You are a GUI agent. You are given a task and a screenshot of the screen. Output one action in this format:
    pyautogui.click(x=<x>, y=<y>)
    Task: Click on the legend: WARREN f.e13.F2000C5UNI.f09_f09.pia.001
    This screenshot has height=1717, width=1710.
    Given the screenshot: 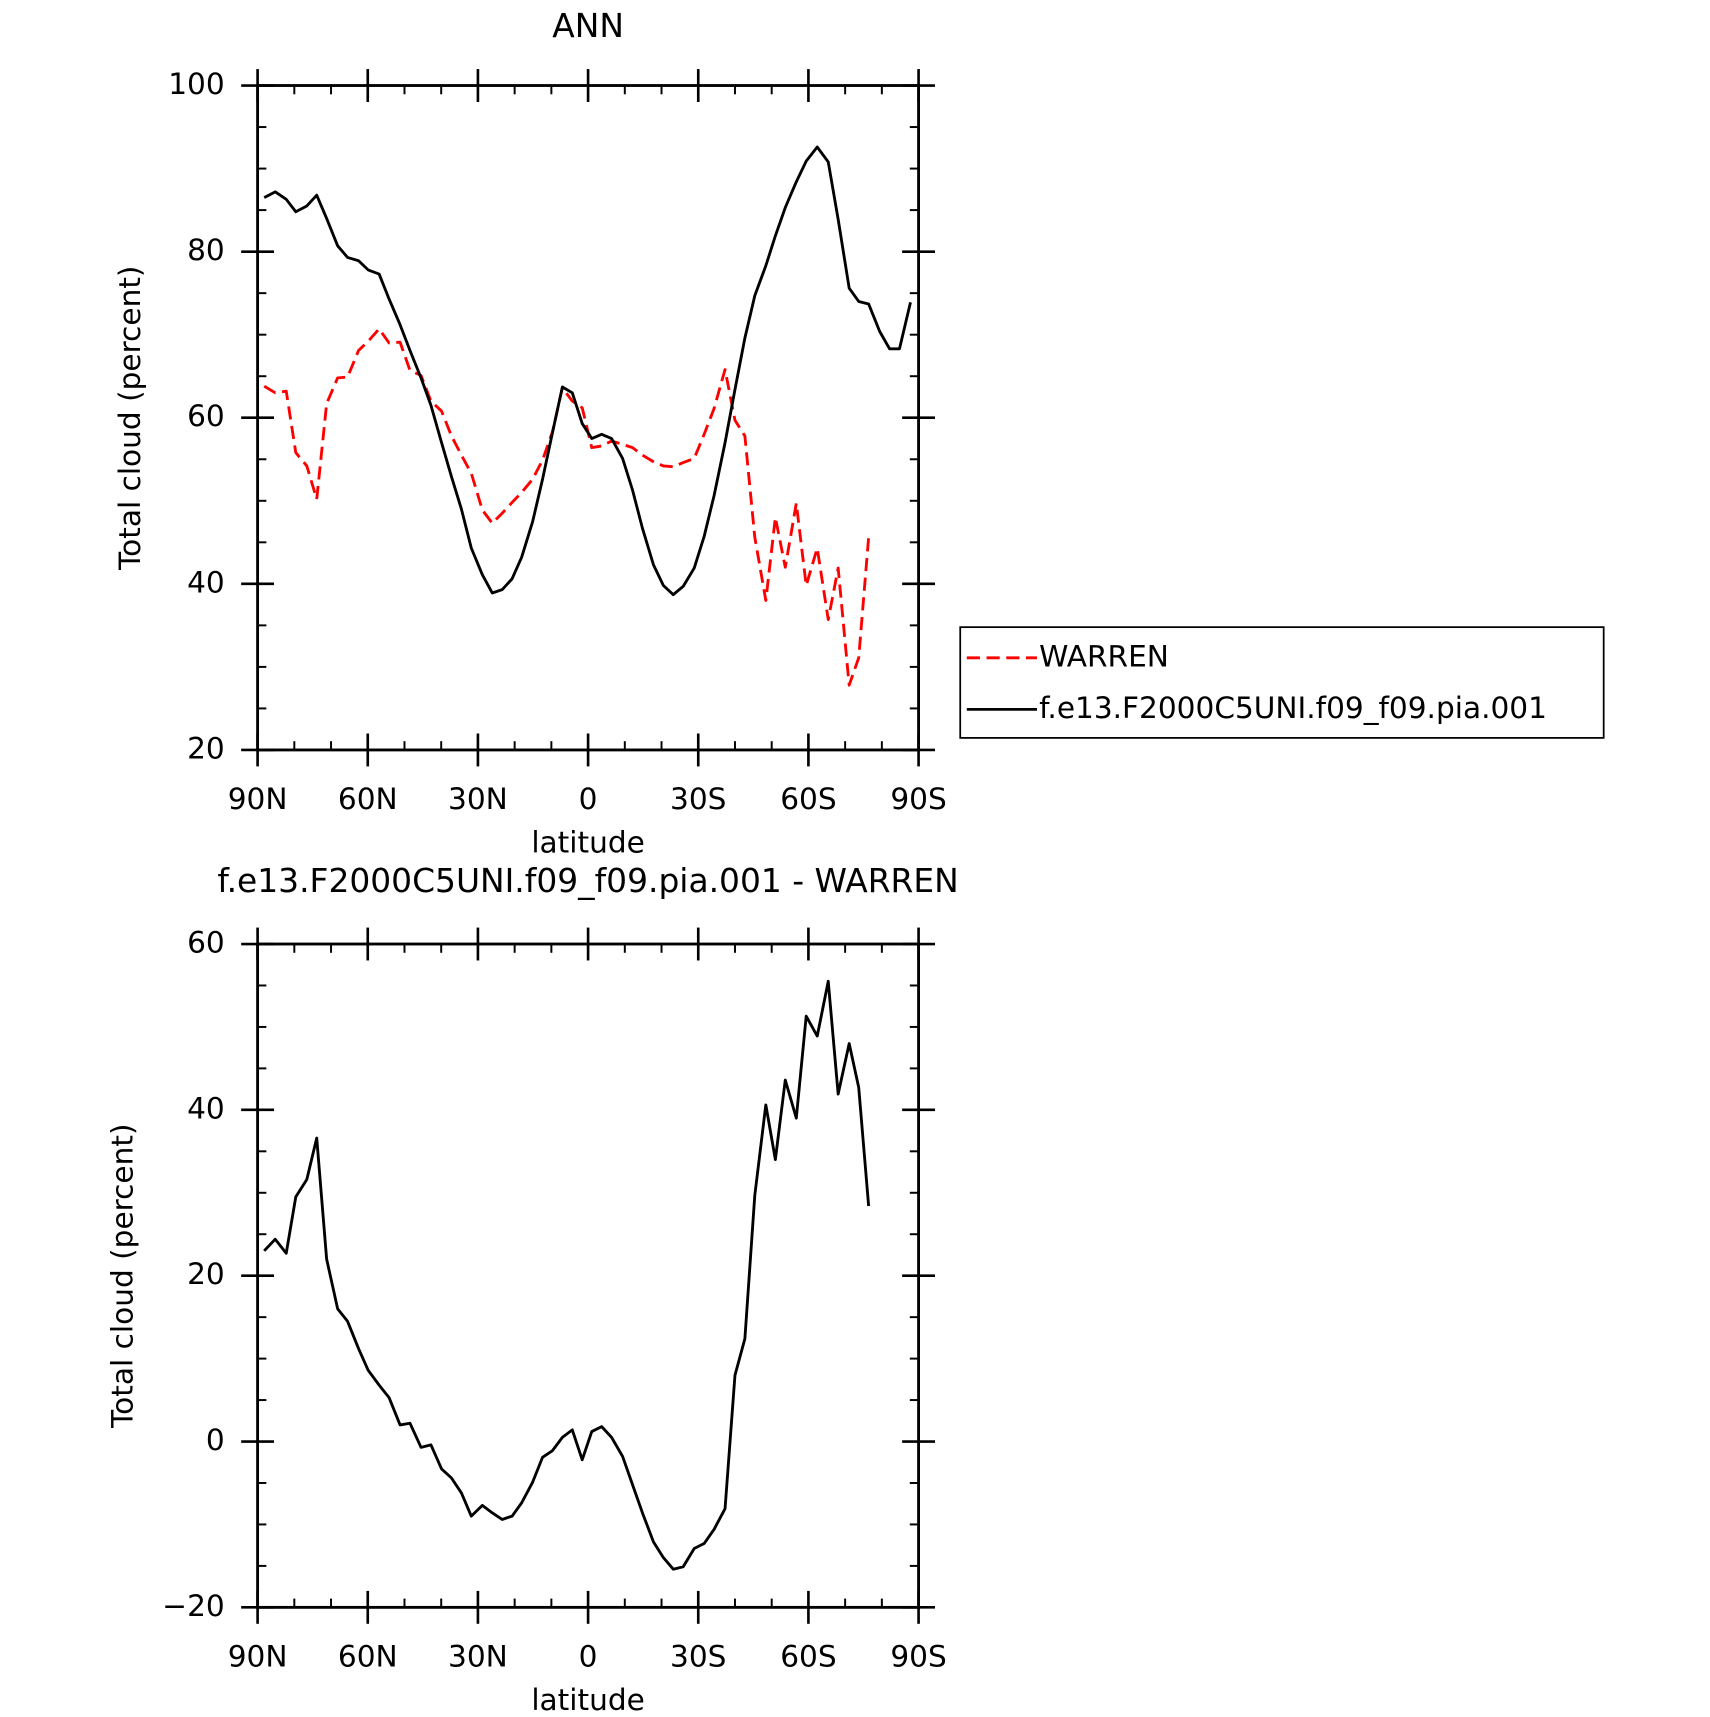 What is the action you would take?
    pyautogui.click(x=1282, y=682)
    